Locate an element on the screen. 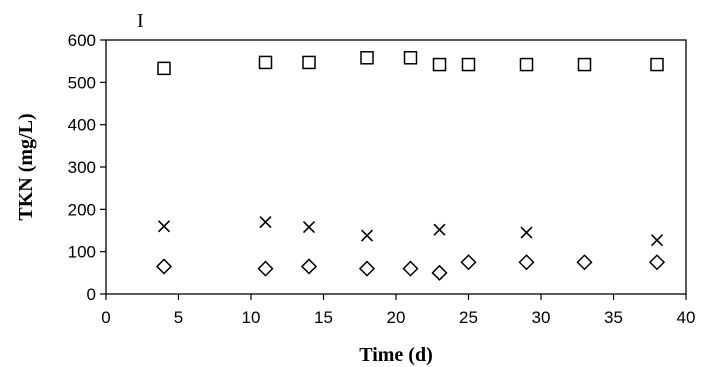 The image size is (702, 367). panel-label: I is located at coordinates (140, 21).